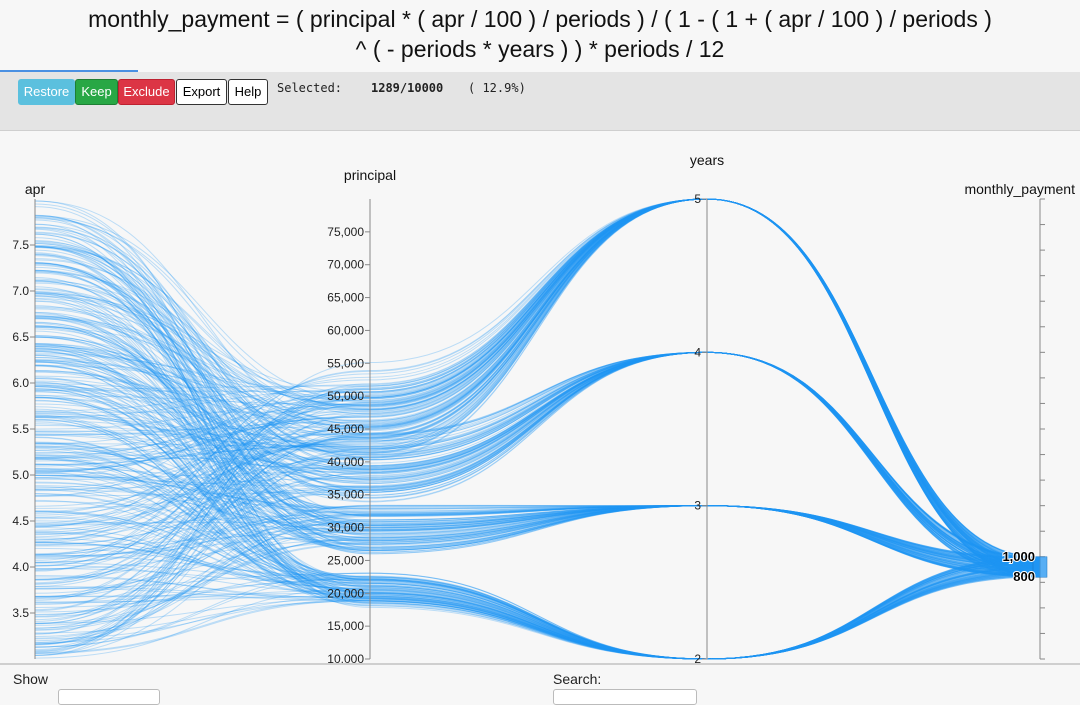 The image size is (1080, 705). What do you see at coordinates (28, 420) in the screenshot?
I see `axis-apr: apr 3.5 4.0 4.5 5.0 5.5 6.0 6.5 7.0 7.5` at bounding box center [28, 420].